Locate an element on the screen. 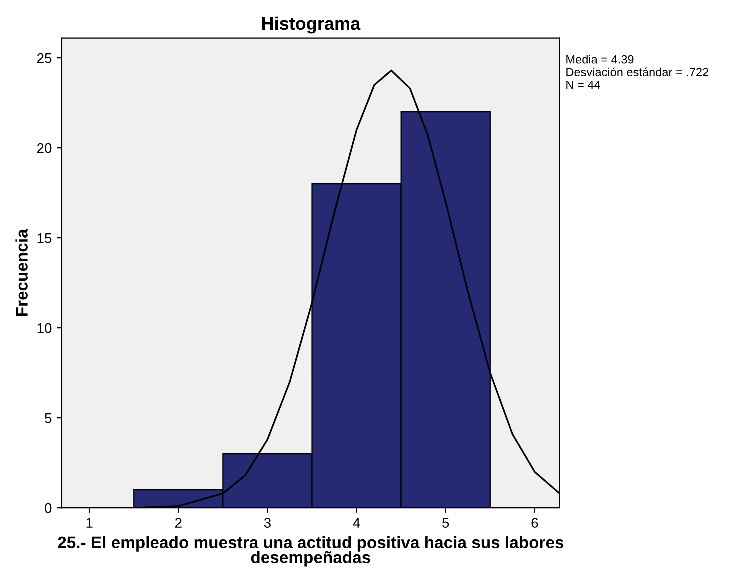 The image size is (729, 580). text: N = 44 is located at coordinates (583, 85).